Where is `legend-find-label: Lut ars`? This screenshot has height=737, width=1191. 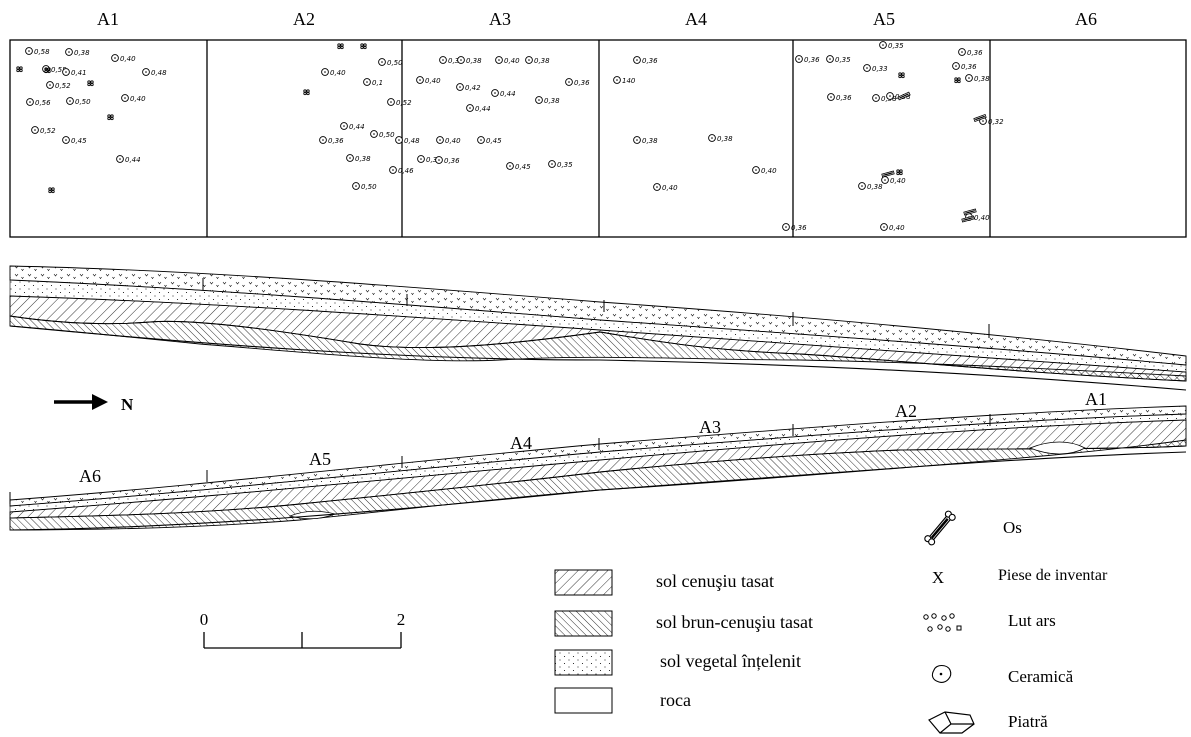 legend-find-label: Lut ars is located at coordinates (1032, 620).